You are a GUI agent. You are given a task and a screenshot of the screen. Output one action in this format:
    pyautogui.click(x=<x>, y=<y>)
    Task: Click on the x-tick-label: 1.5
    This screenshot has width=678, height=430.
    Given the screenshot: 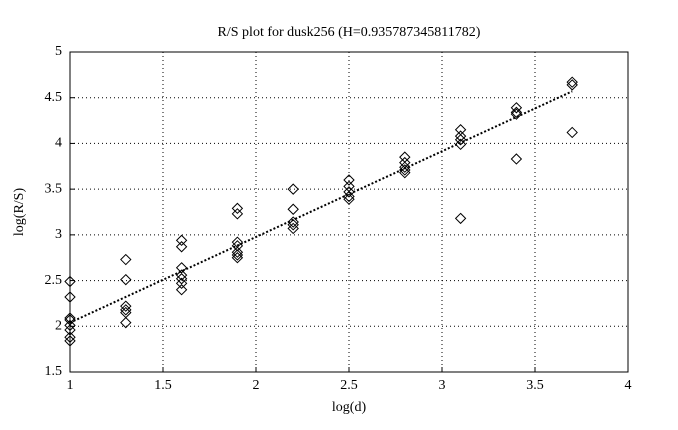 What is the action you would take?
    pyautogui.click(x=163, y=385)
    